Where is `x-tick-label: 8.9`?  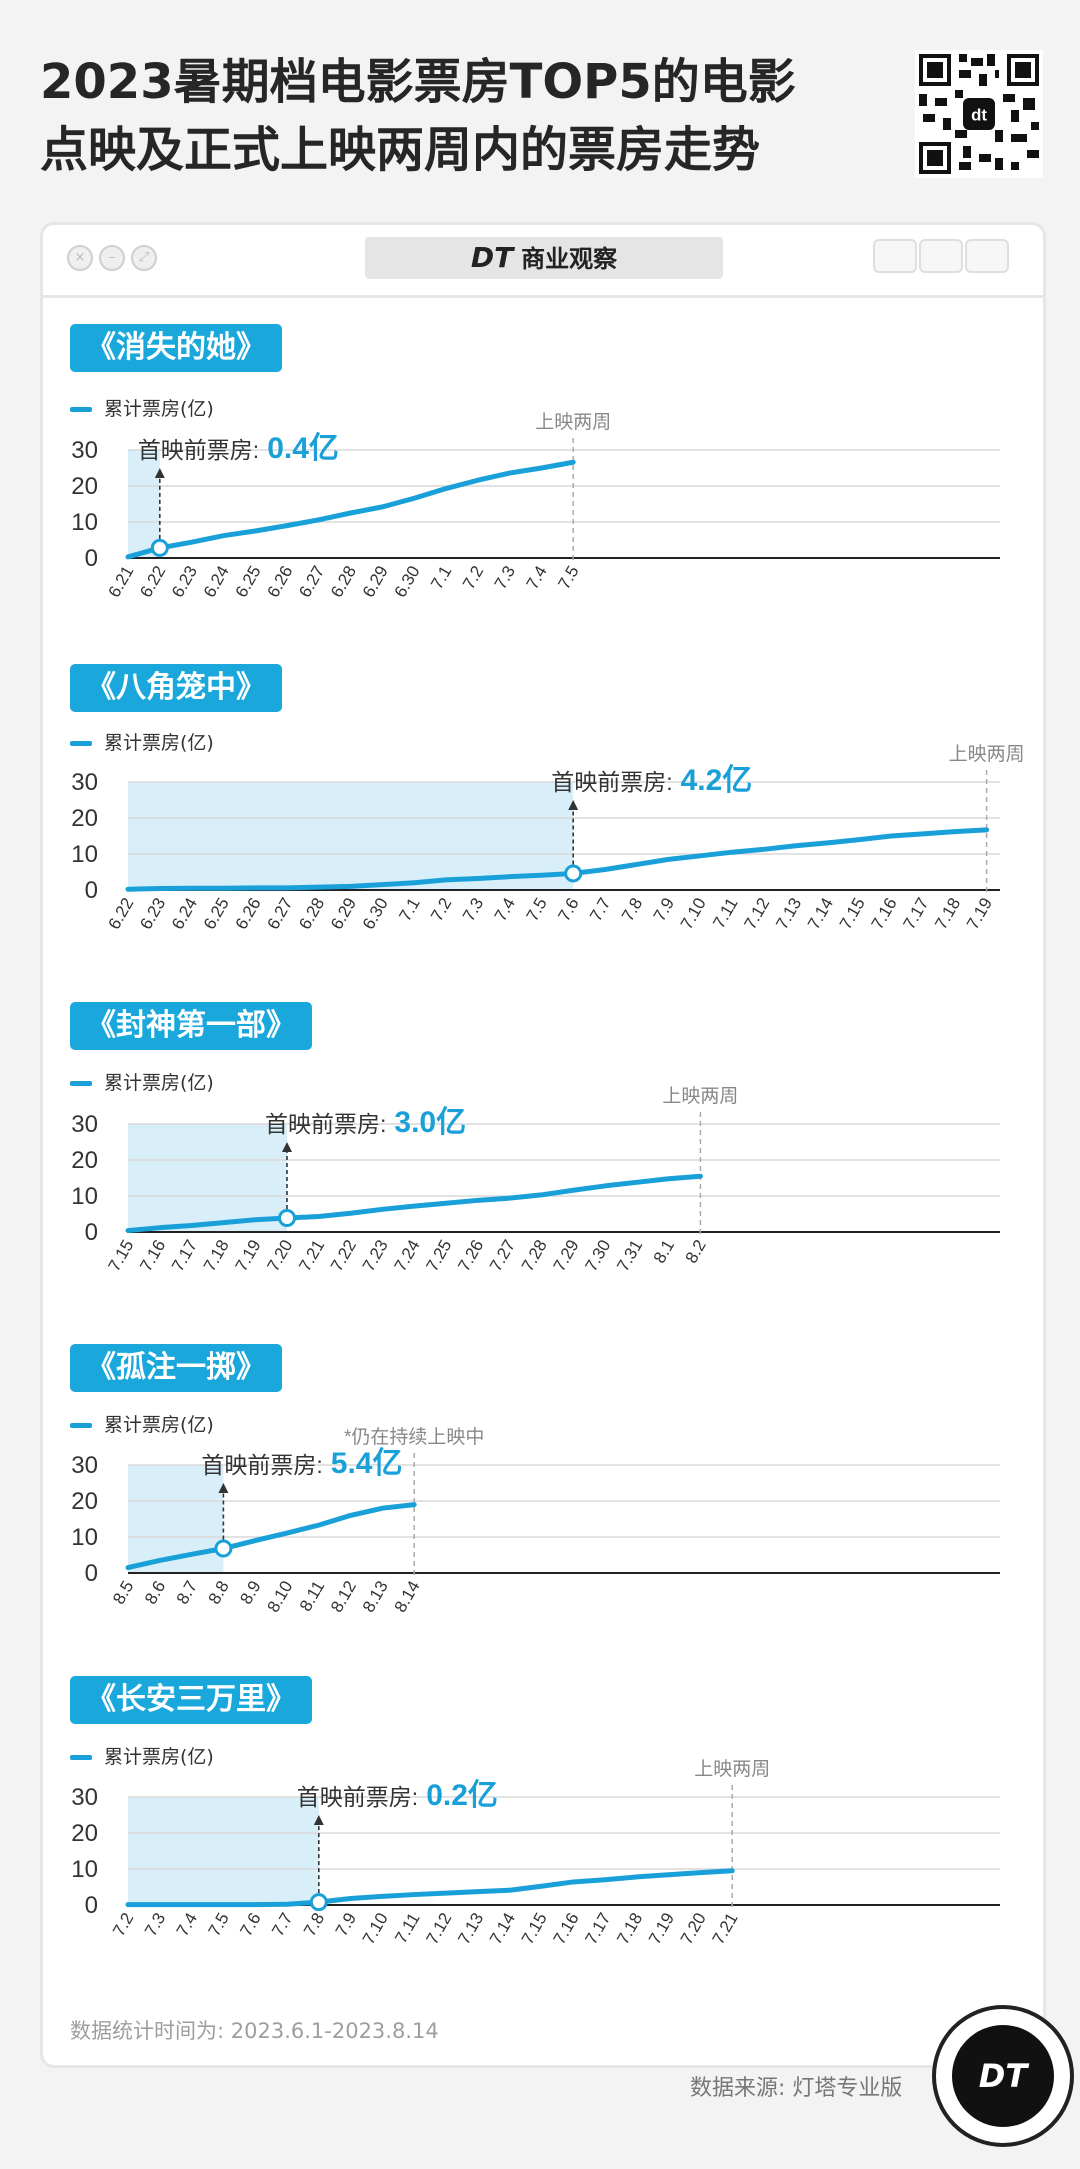 x-tick-label: 8.9 is located at coordinates (250, 1593).